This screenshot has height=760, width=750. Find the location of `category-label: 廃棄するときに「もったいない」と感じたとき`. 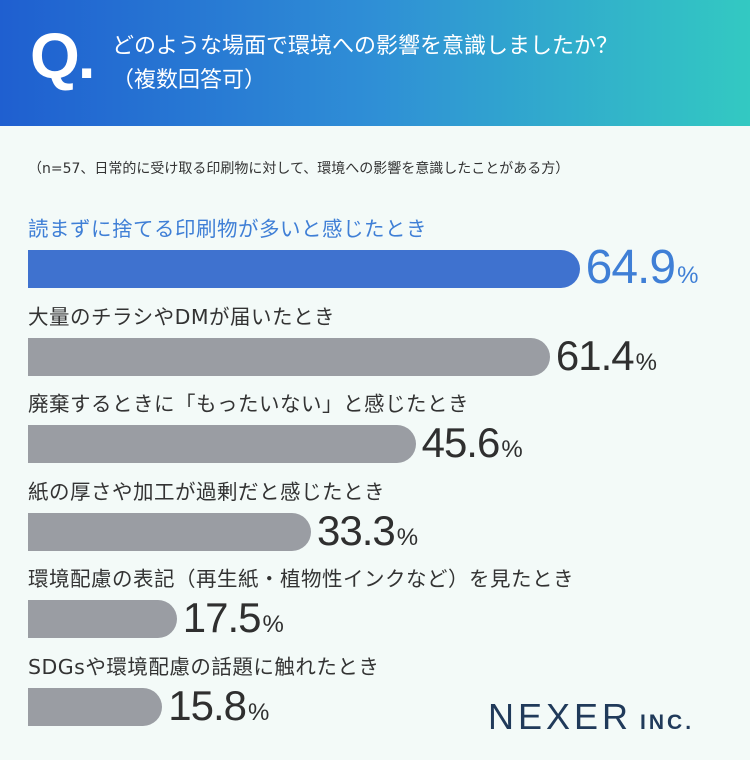

category-label: 廃棄するときに「もったいない」と感じたとき is located at coordinates (248, 404).